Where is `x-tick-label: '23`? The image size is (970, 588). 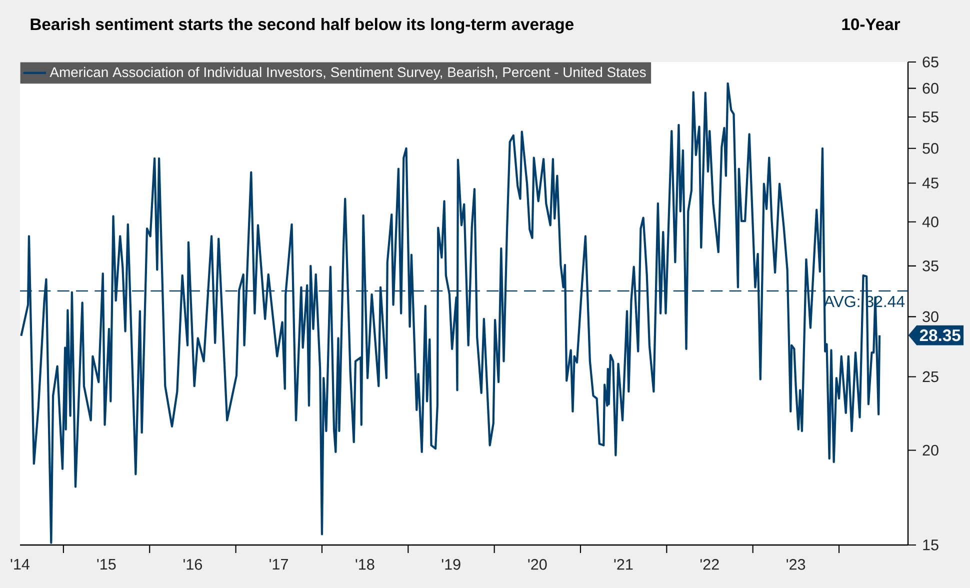
x-tick-label: '23 is located at coordinates (796, 564).